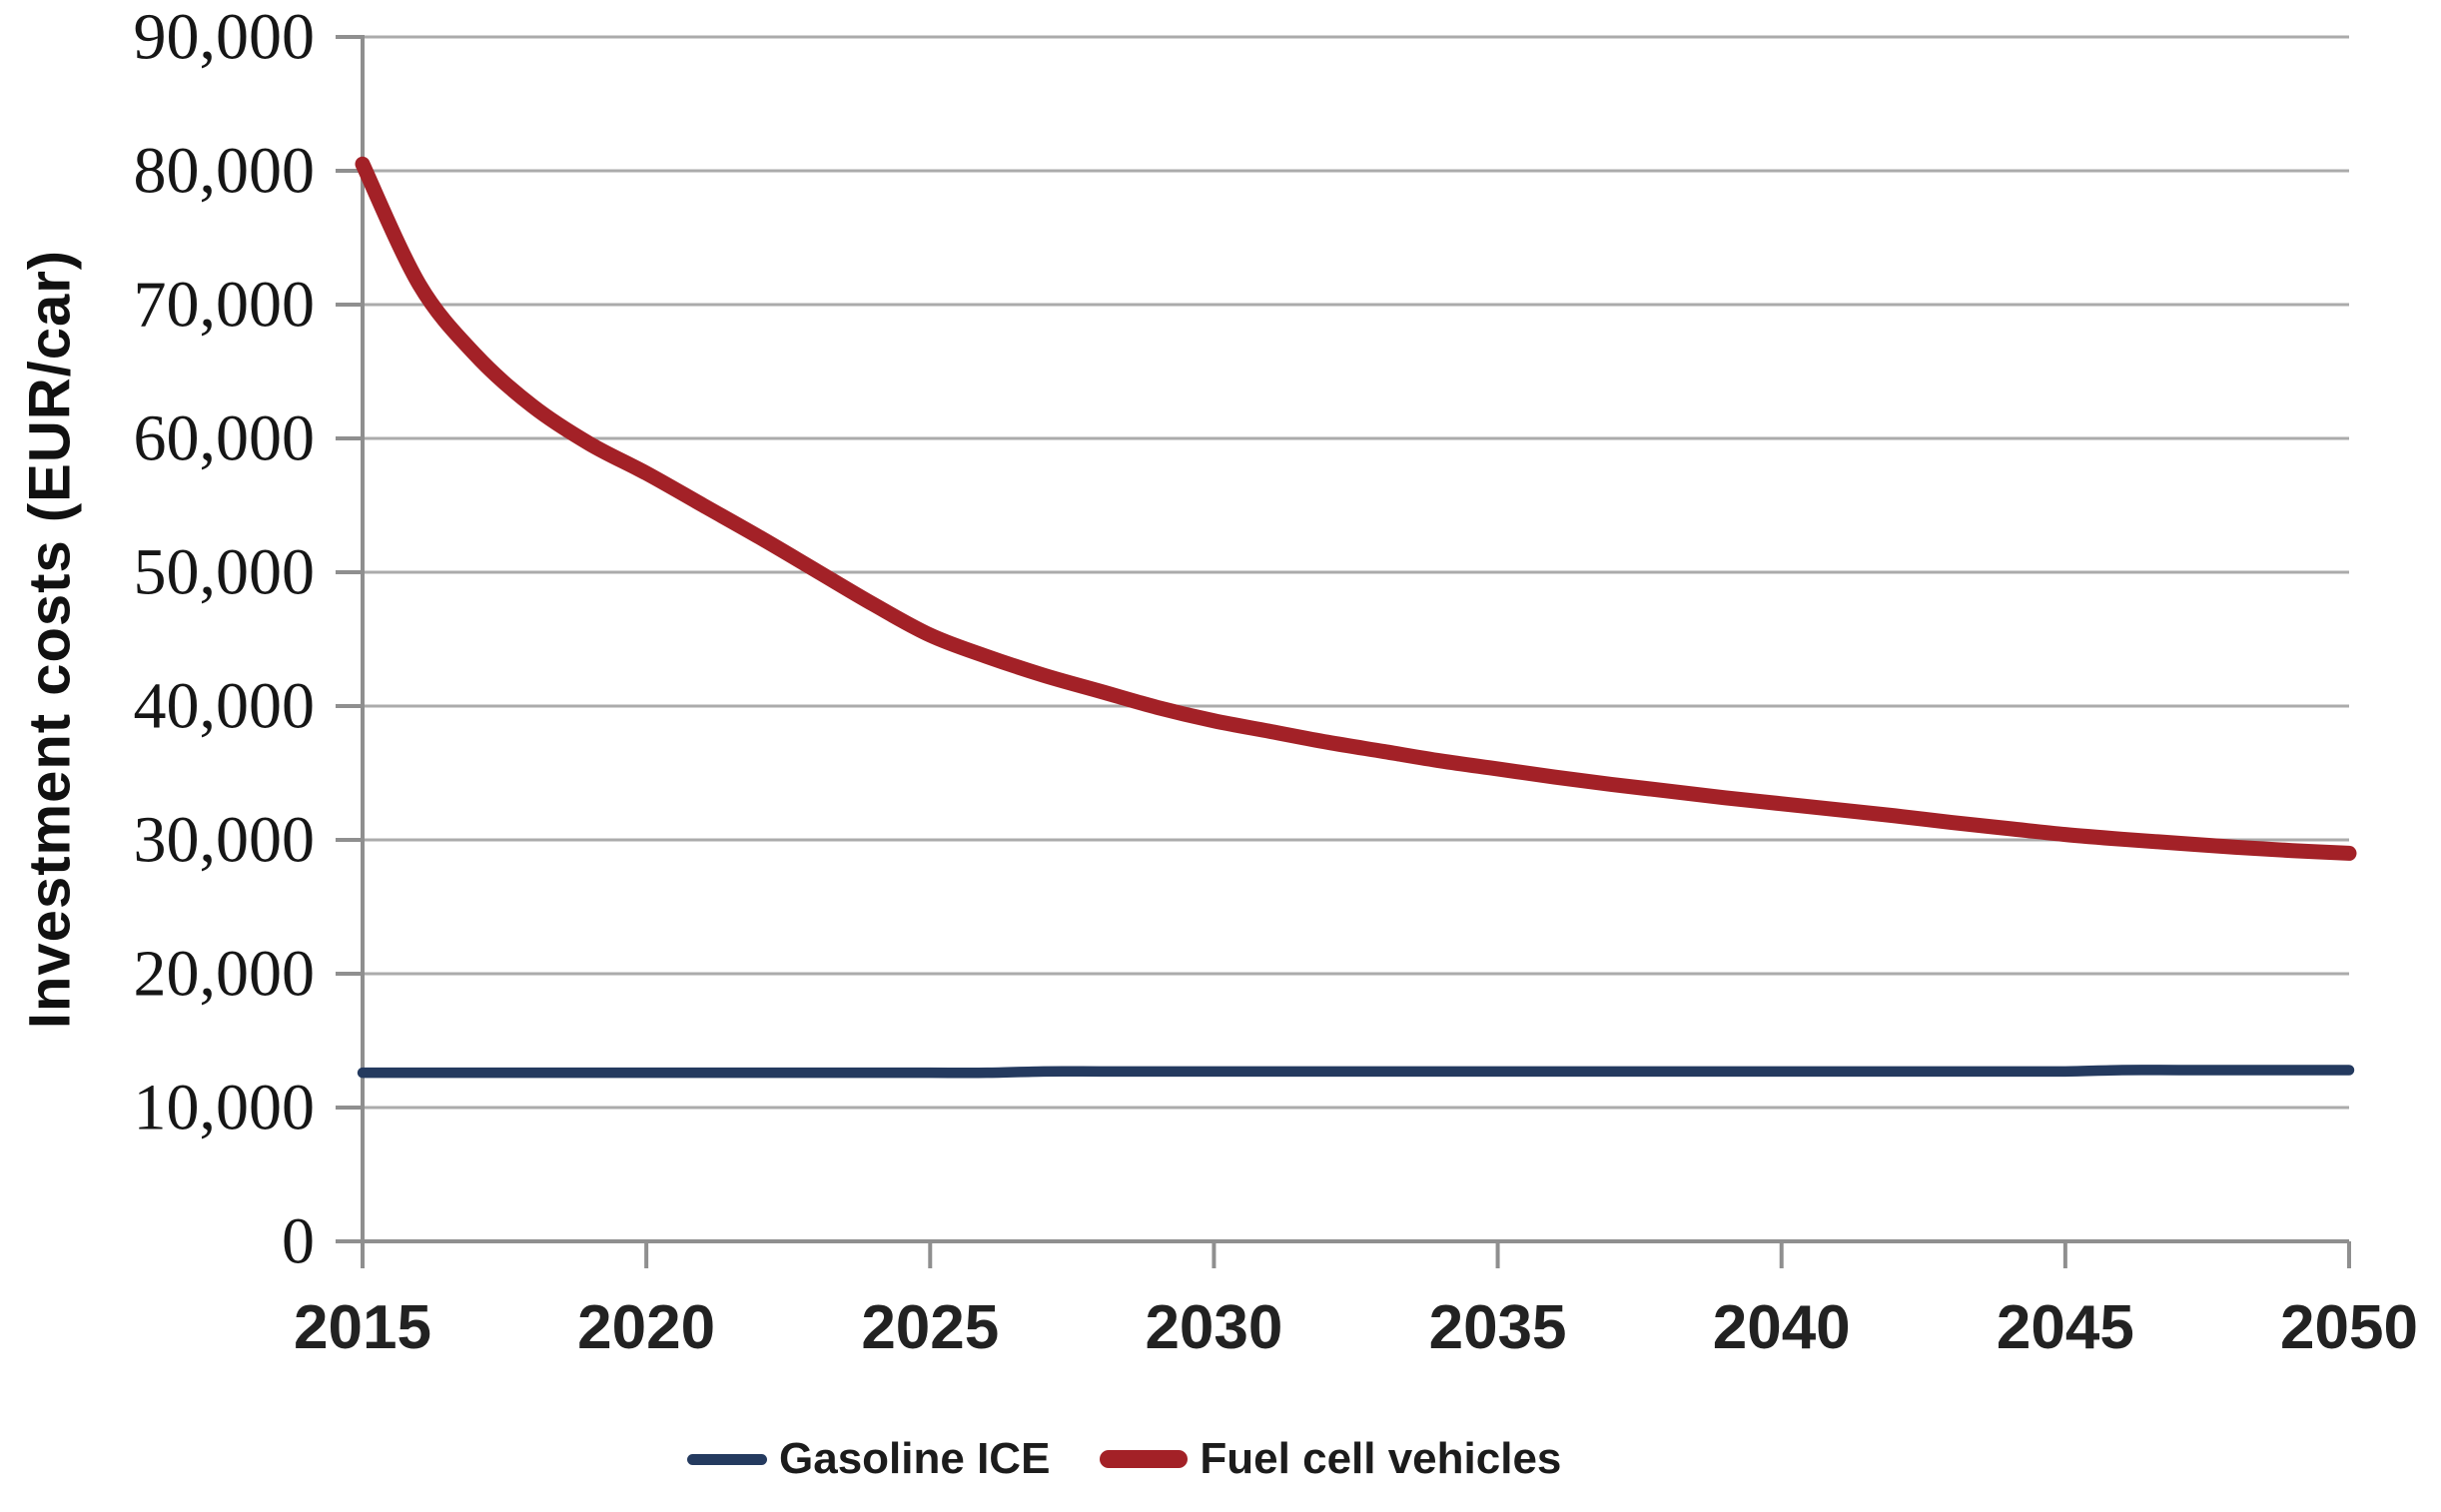  I want to click on x-axis-ticks: 2015 2020 2025 2030 2035 2040 2045 2050, so click(1356, 1302).